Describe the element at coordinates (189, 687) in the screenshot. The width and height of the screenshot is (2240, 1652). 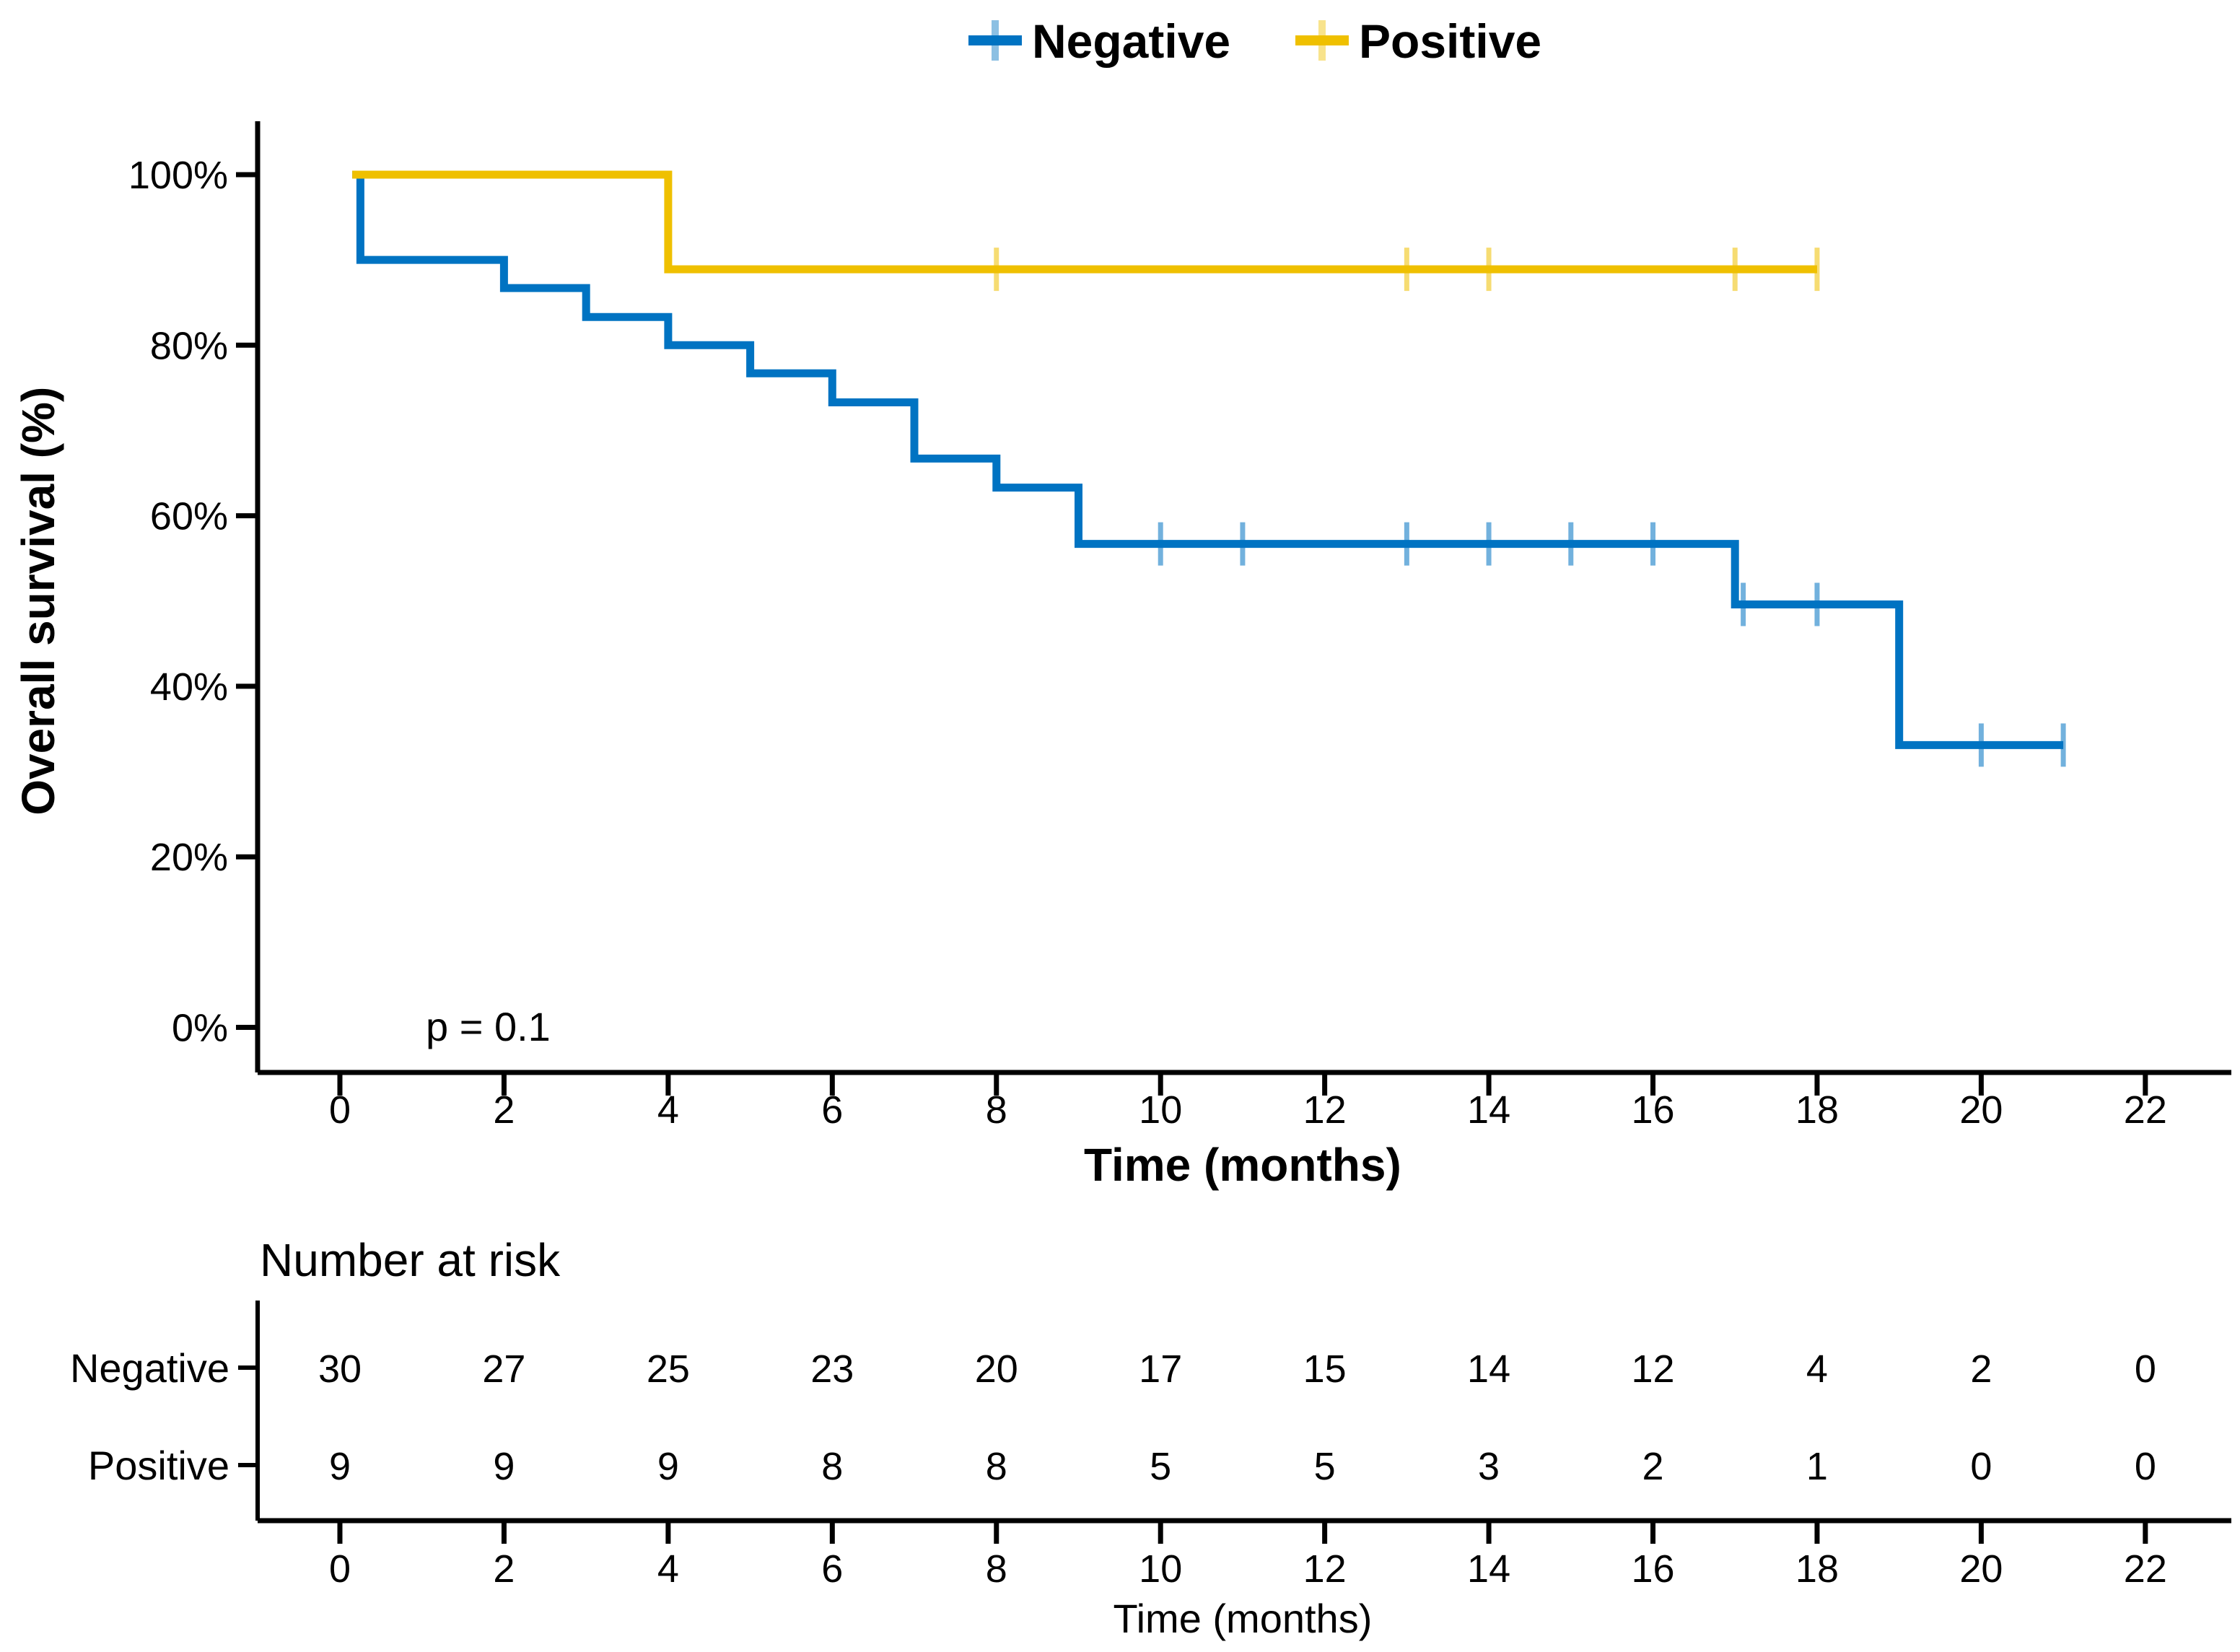
I see `y-tick-label: 40%` at that location.